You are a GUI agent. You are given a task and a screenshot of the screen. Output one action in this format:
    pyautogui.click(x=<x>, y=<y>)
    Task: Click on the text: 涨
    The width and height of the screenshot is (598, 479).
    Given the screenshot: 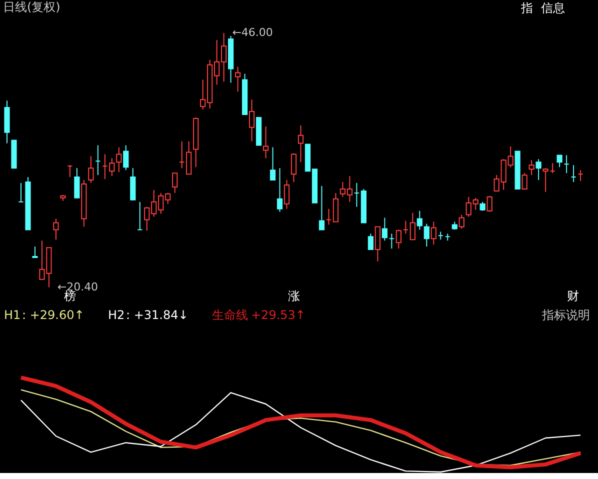 What is the action you would take?
    pyautogui.click(x=294, y=296)
    